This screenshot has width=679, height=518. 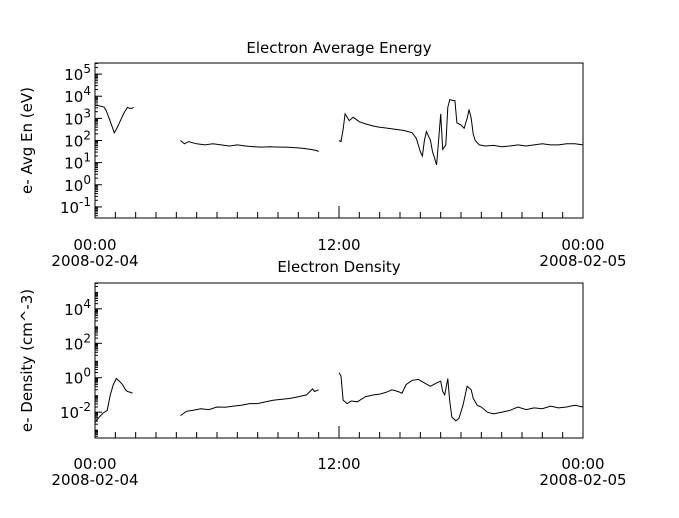 I want to click on y-axis-label: e- Density (cm^-3), so click(x=27, y=360).